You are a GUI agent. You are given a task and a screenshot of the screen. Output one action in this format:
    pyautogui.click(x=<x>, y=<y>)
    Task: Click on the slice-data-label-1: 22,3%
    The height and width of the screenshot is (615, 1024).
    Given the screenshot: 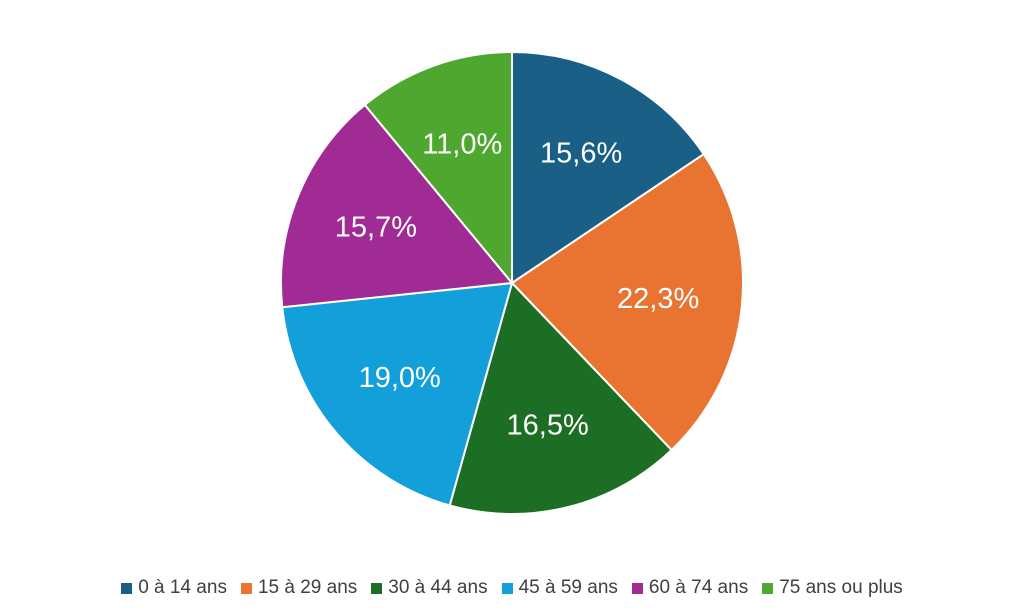 What is the action you would take?
    pyautogui.click(x=658, y=299)
    